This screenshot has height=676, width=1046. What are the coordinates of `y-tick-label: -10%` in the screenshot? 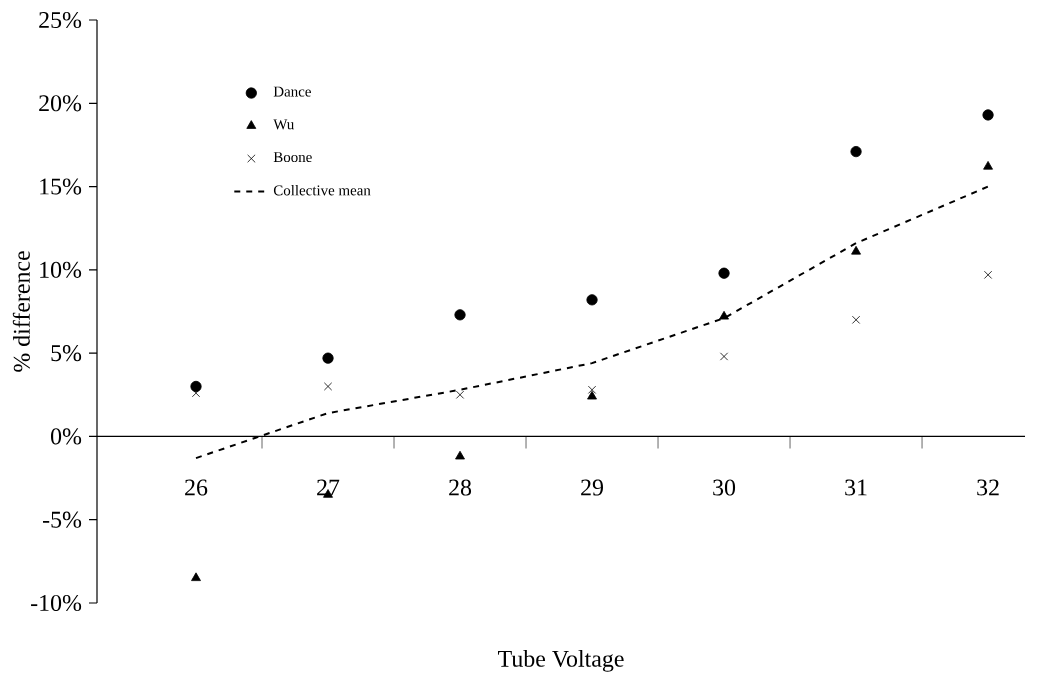 It's located at (56, 603).